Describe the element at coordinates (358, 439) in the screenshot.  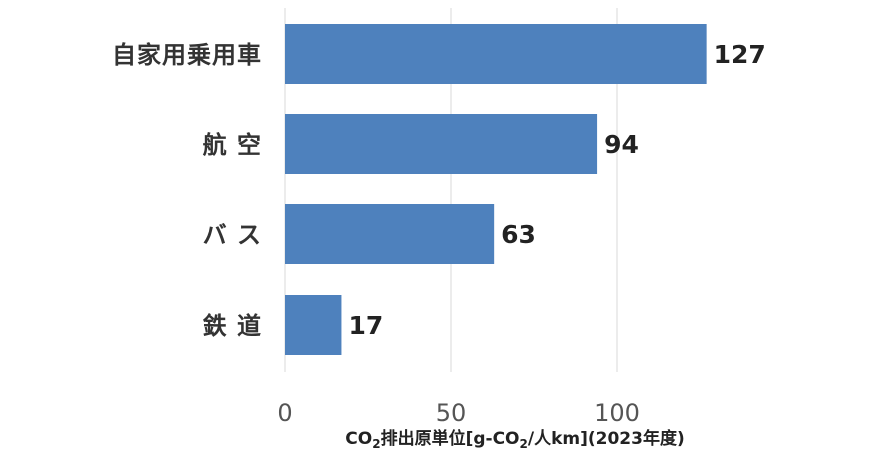
I see `x-axis-title-part-0: CO` at that location.